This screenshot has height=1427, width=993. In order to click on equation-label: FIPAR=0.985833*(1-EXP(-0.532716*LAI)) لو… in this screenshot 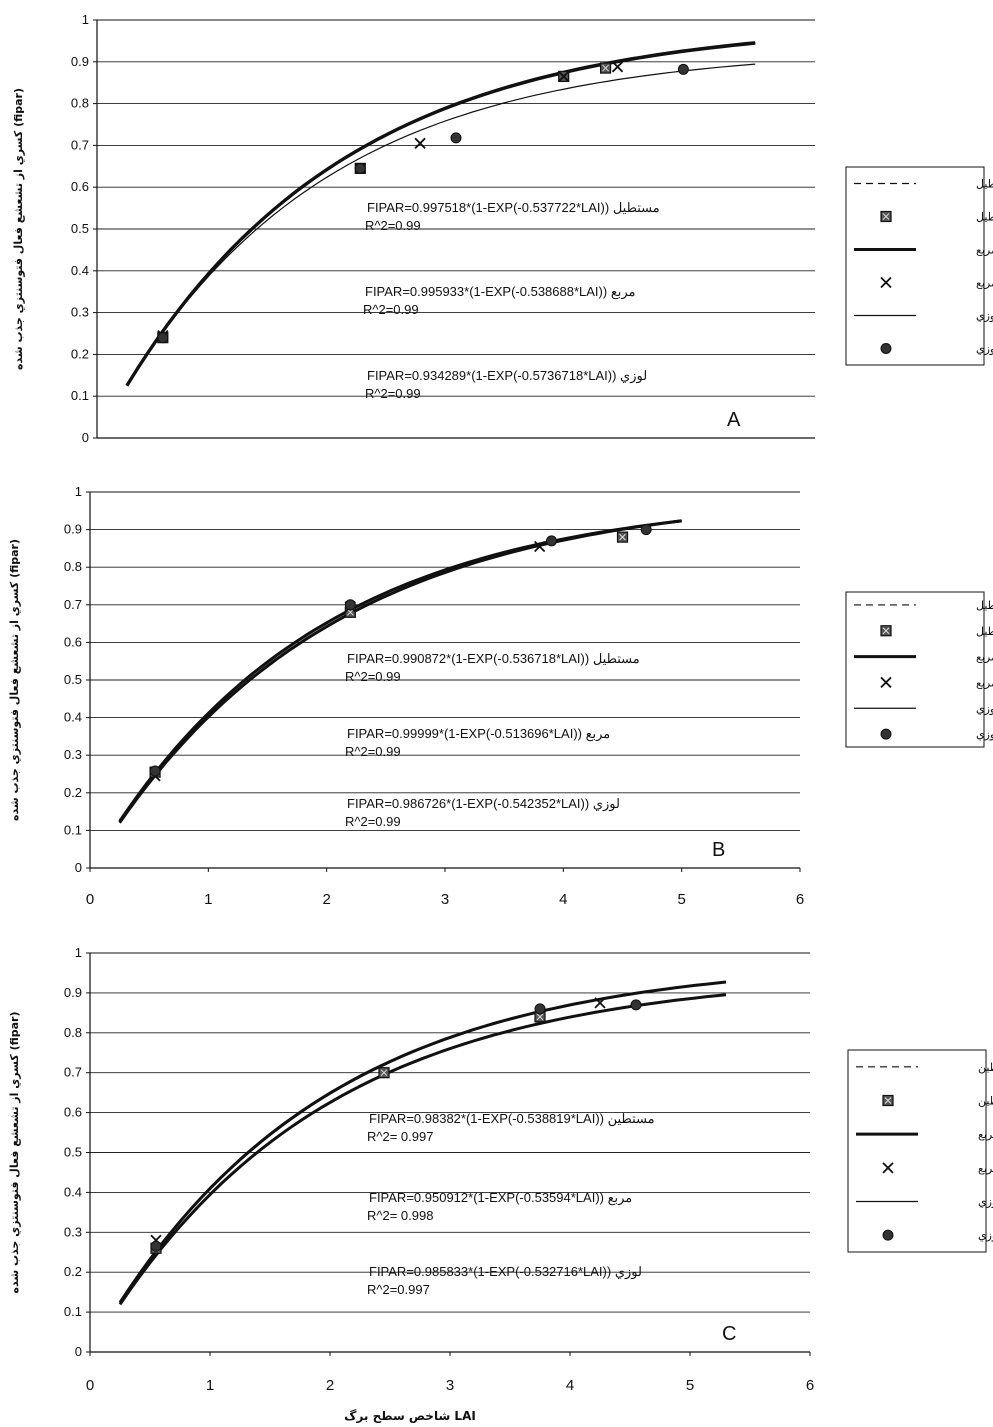, I will do `click(505, 1272)`.